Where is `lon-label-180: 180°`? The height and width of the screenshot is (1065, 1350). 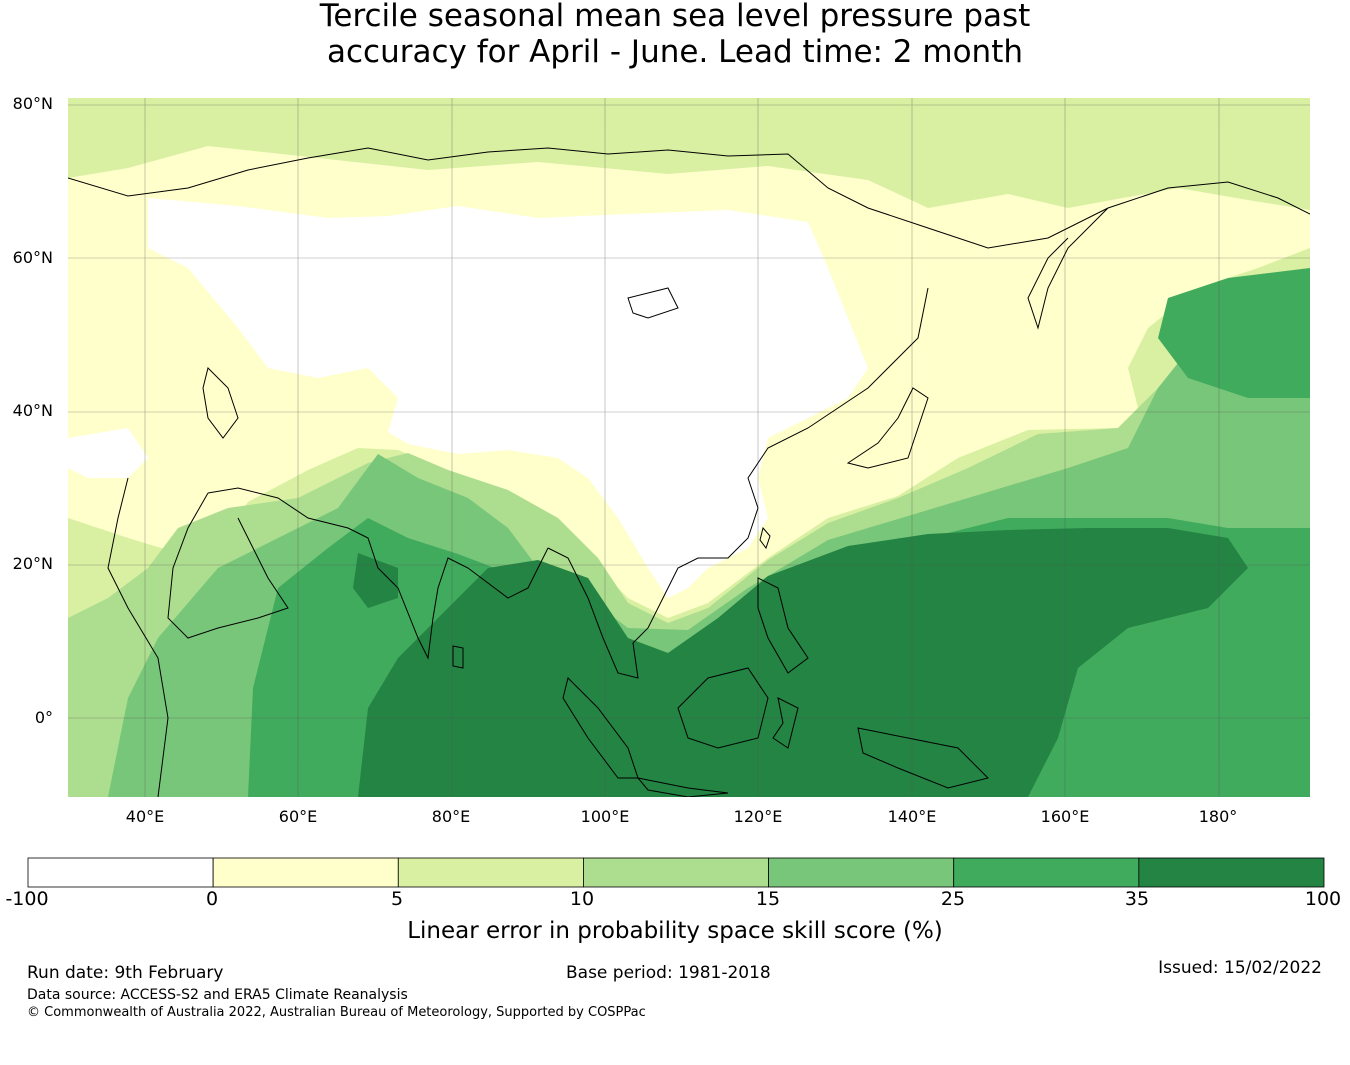
lon-label-180: 180° is located at coordinates (1218, 816).